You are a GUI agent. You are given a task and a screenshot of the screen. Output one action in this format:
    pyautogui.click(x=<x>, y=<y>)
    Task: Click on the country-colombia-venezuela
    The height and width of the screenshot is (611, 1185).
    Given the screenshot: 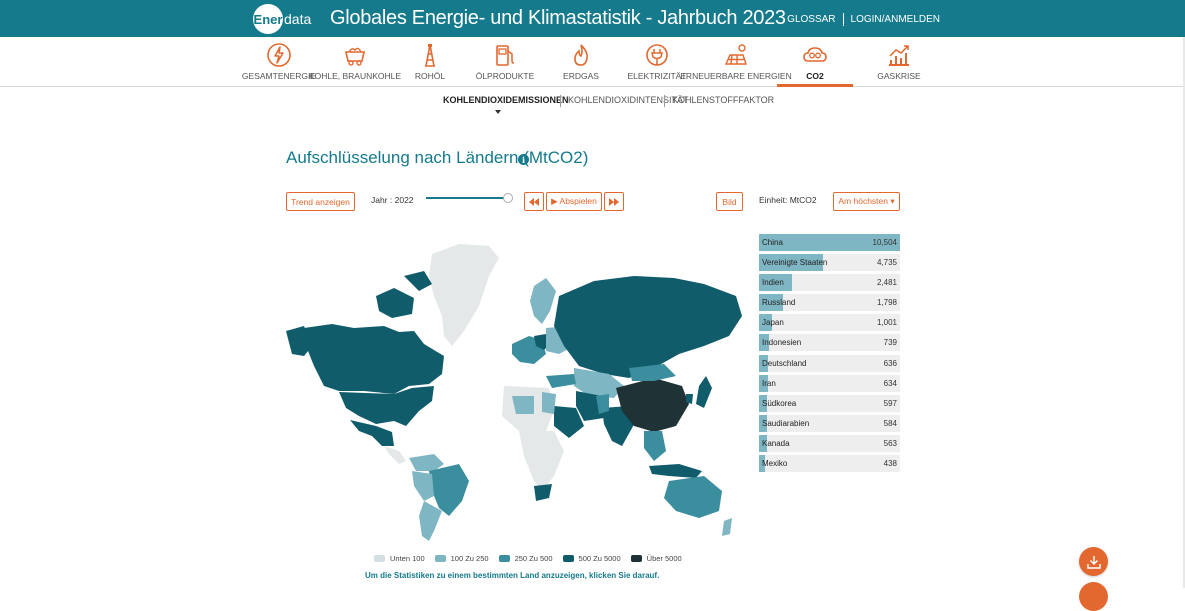 What is the action you would take?
    pyautogui.click(x=426, y=462)
    